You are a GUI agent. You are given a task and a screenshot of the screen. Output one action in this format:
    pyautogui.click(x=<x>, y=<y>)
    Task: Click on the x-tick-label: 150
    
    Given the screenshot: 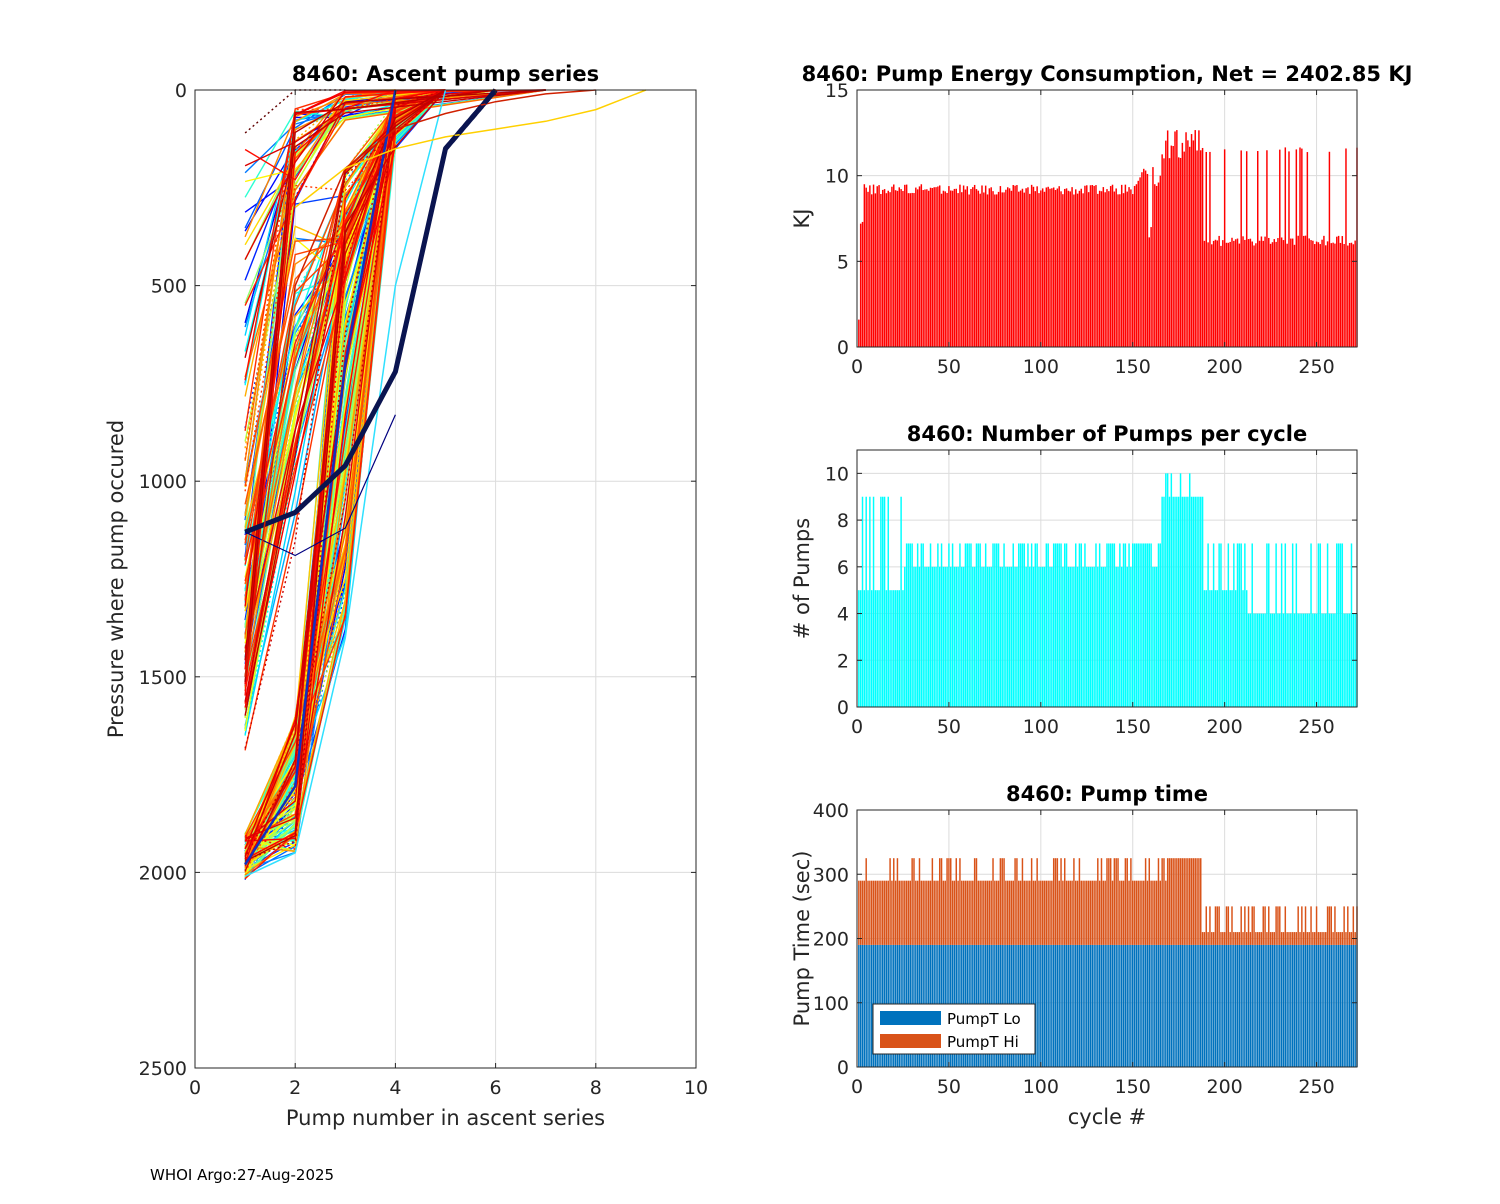 What is the action you would take?
    pyautogui.click(x=1133, y=727)
    